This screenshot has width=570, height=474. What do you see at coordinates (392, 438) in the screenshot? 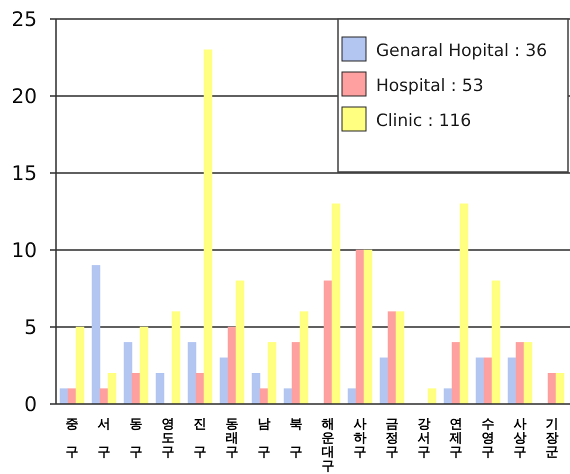
I see `x-tick-label: 금정구` at bounding box center [392, 438].